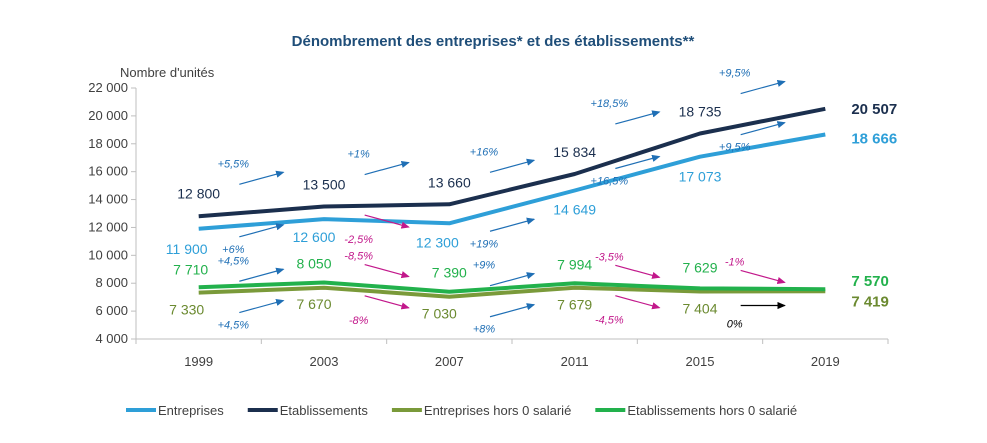  What do you see at coordinates (700, 177) in the screenshot?
I see `data-label: 17 073` at bounding box center [700, 177].